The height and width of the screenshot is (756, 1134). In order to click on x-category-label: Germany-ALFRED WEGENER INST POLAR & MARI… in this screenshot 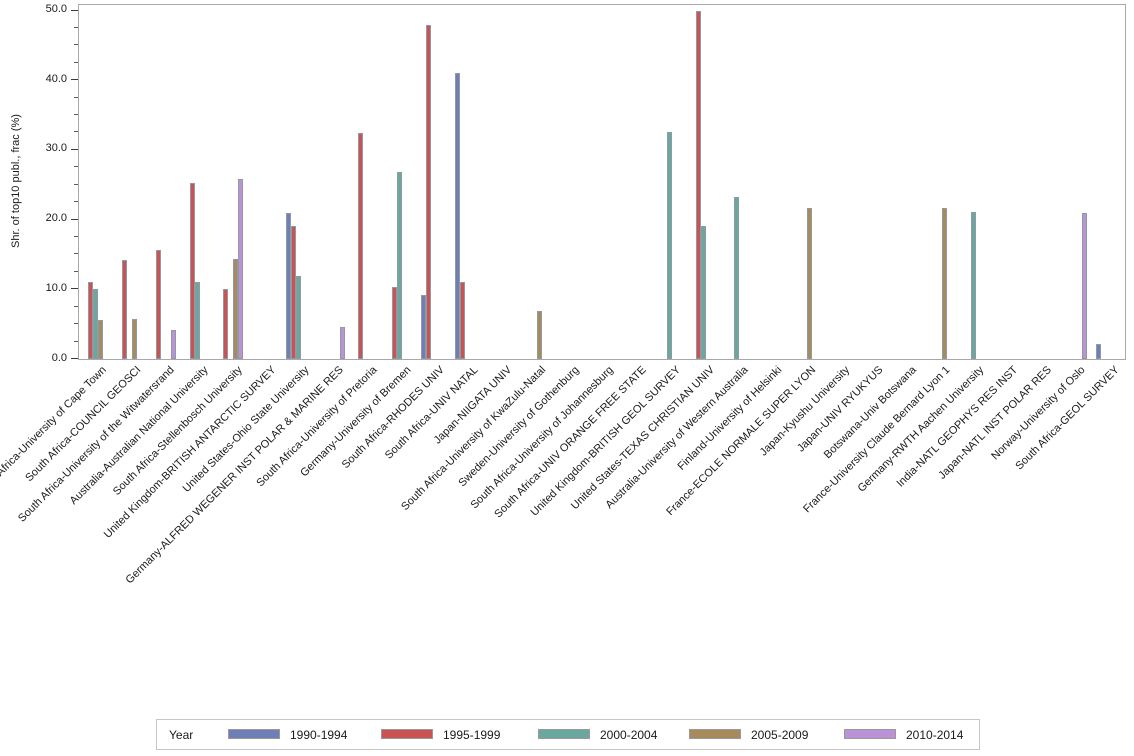, I will do `click(234, 475)`.